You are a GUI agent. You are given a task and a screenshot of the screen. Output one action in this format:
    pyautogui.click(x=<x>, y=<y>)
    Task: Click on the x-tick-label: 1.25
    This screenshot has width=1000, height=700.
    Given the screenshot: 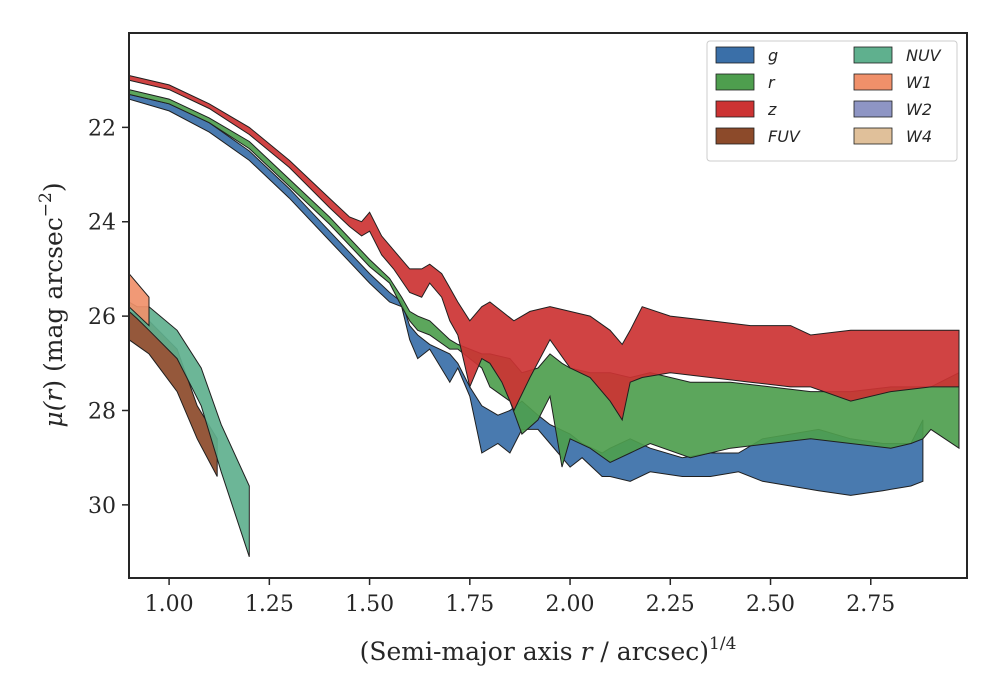 What is the action you would take?
    pyautogui.click(x=269, y=604)
    